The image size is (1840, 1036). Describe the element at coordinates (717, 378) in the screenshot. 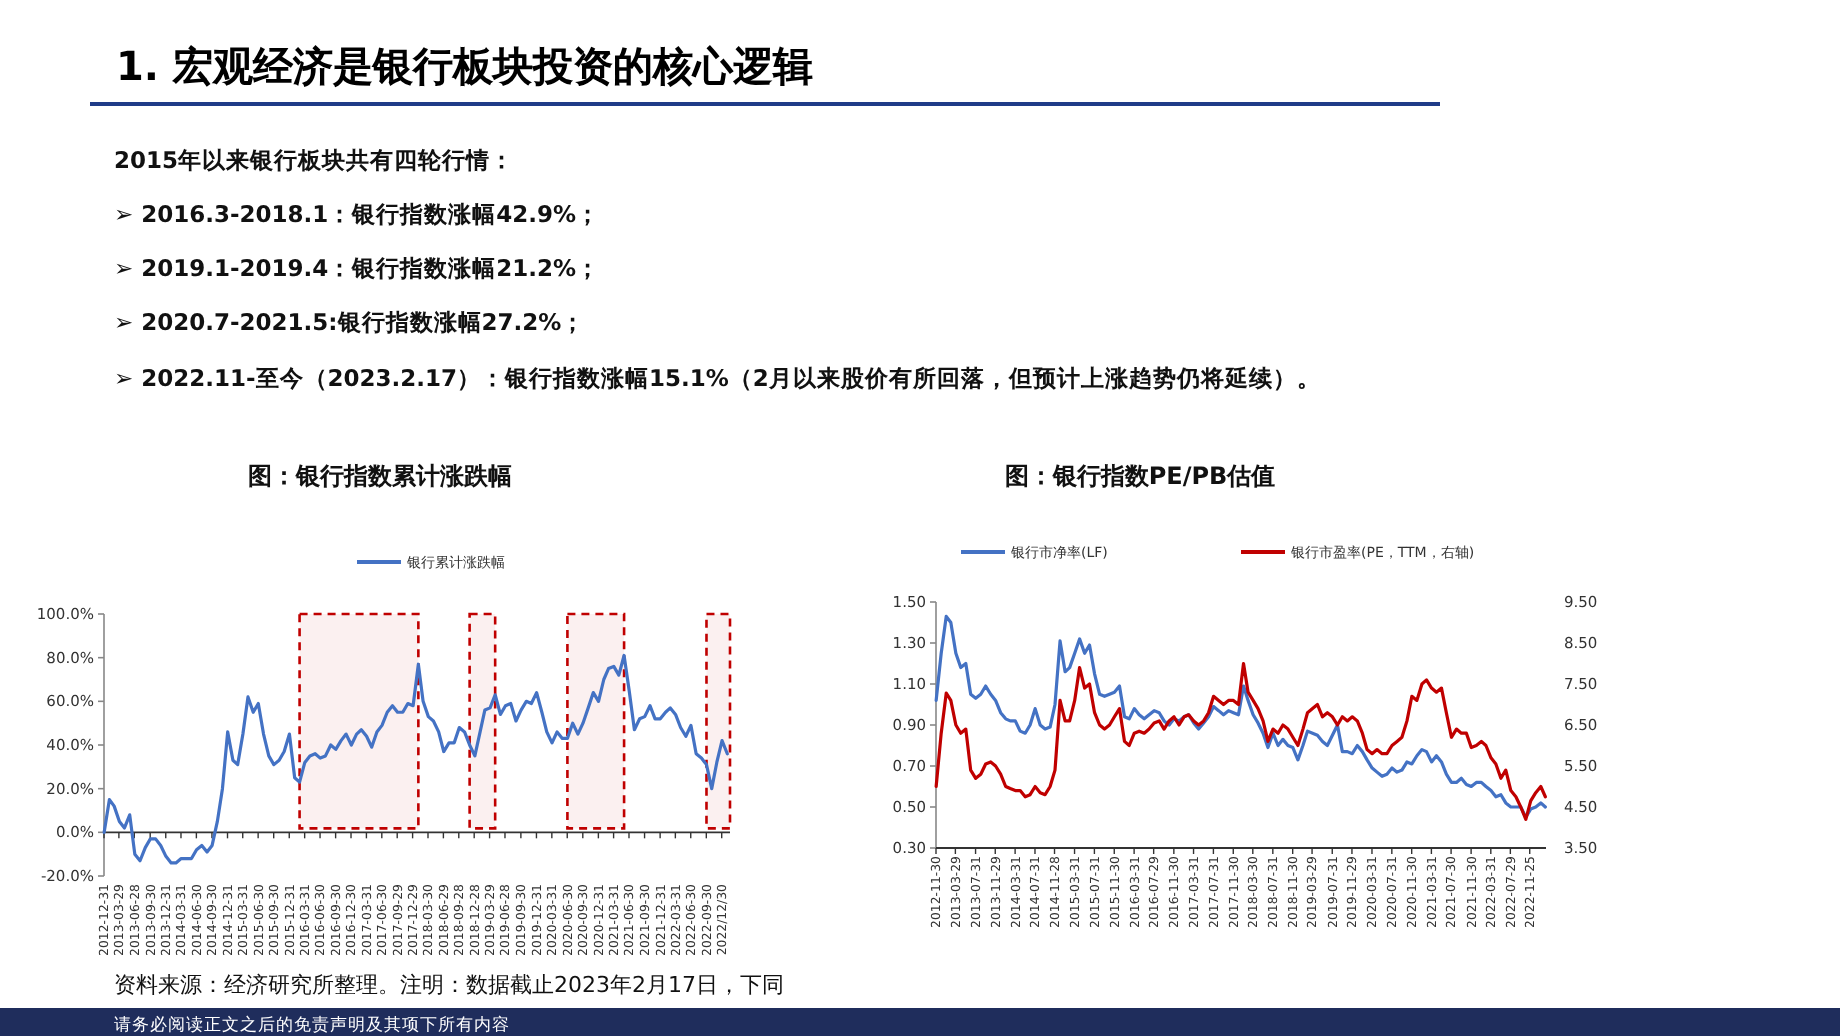

I see `text: ➢ 2022.11-至今（2023.2.17）：银行指数涨幅15.1%（2月以来股价有所回落，但预计上涨趋势仍将延续）。` at that location.